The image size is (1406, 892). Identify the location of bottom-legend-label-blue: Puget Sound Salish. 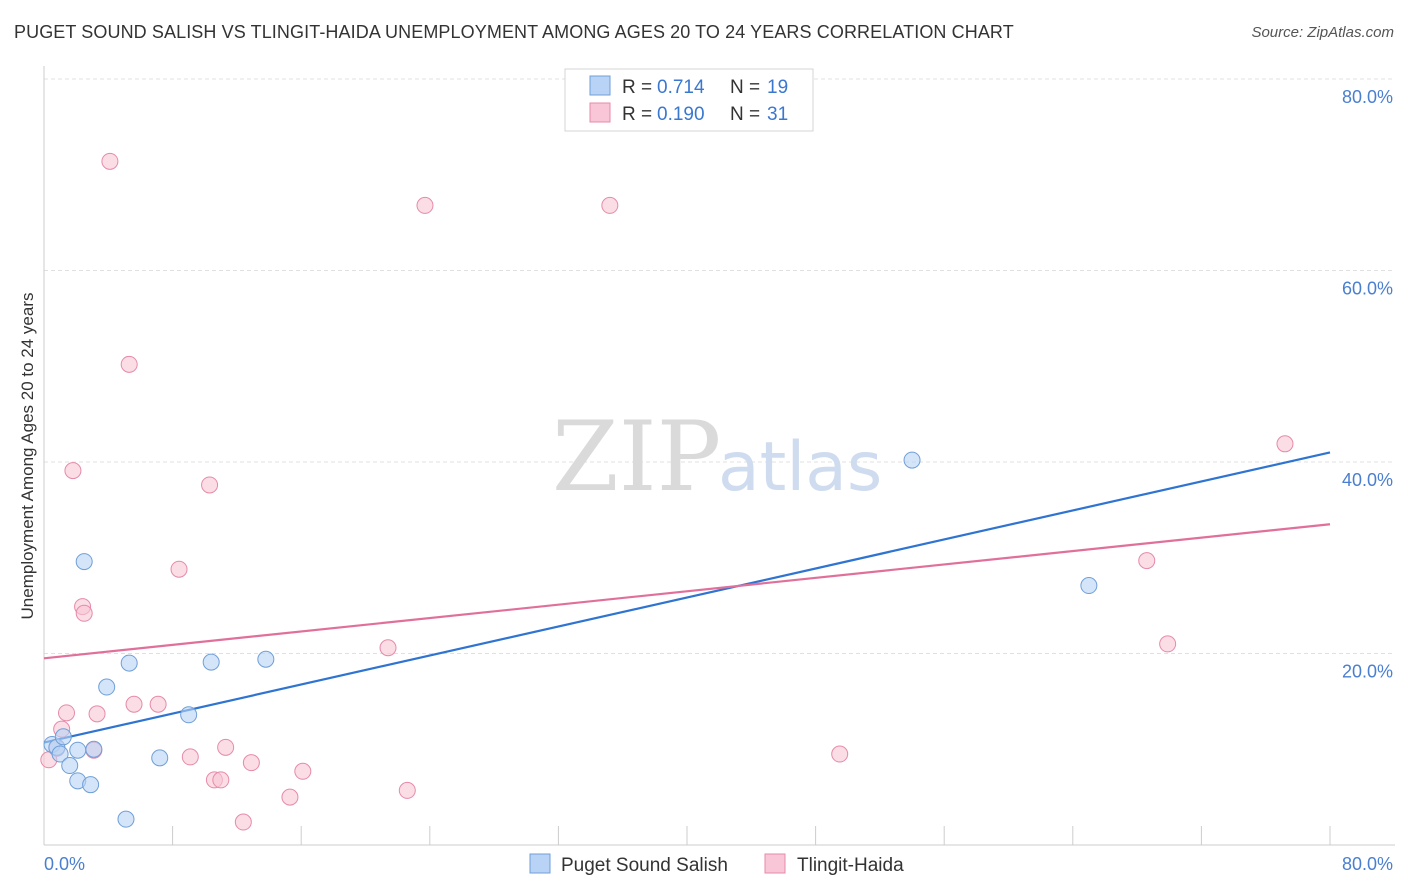
(644, 865).